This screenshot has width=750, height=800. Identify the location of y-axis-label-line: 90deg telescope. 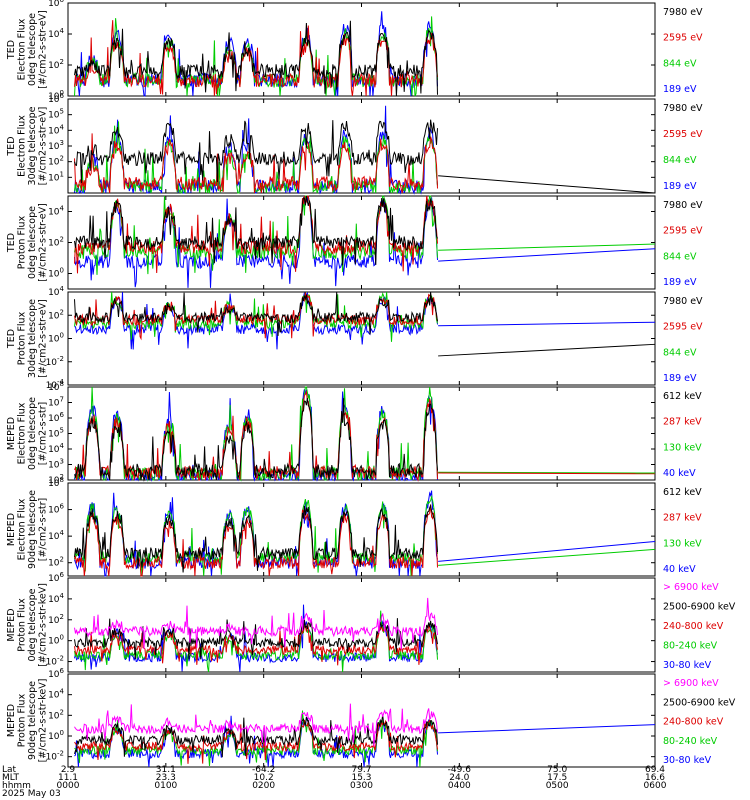
(32, 529).